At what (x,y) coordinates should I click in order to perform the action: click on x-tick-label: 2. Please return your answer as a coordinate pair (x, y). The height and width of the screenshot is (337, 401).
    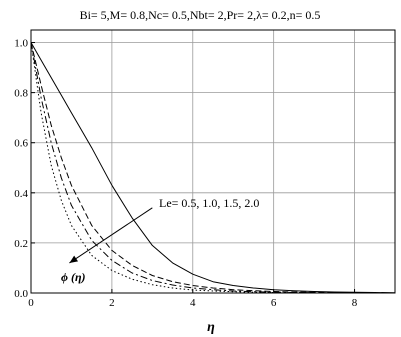
    Looking at the image, I should click on (112, 303).